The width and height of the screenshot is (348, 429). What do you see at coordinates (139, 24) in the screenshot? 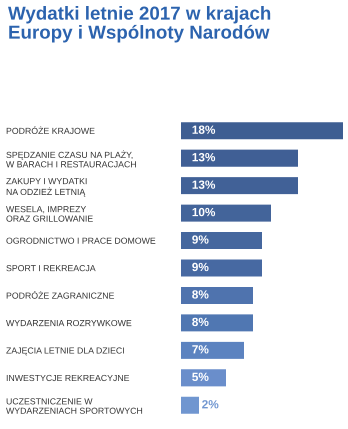
I see `chart-title: Wydatki letnie 2017 w krajach Europy i Wspólnoty Narodów` at bounding box center [139, 24].